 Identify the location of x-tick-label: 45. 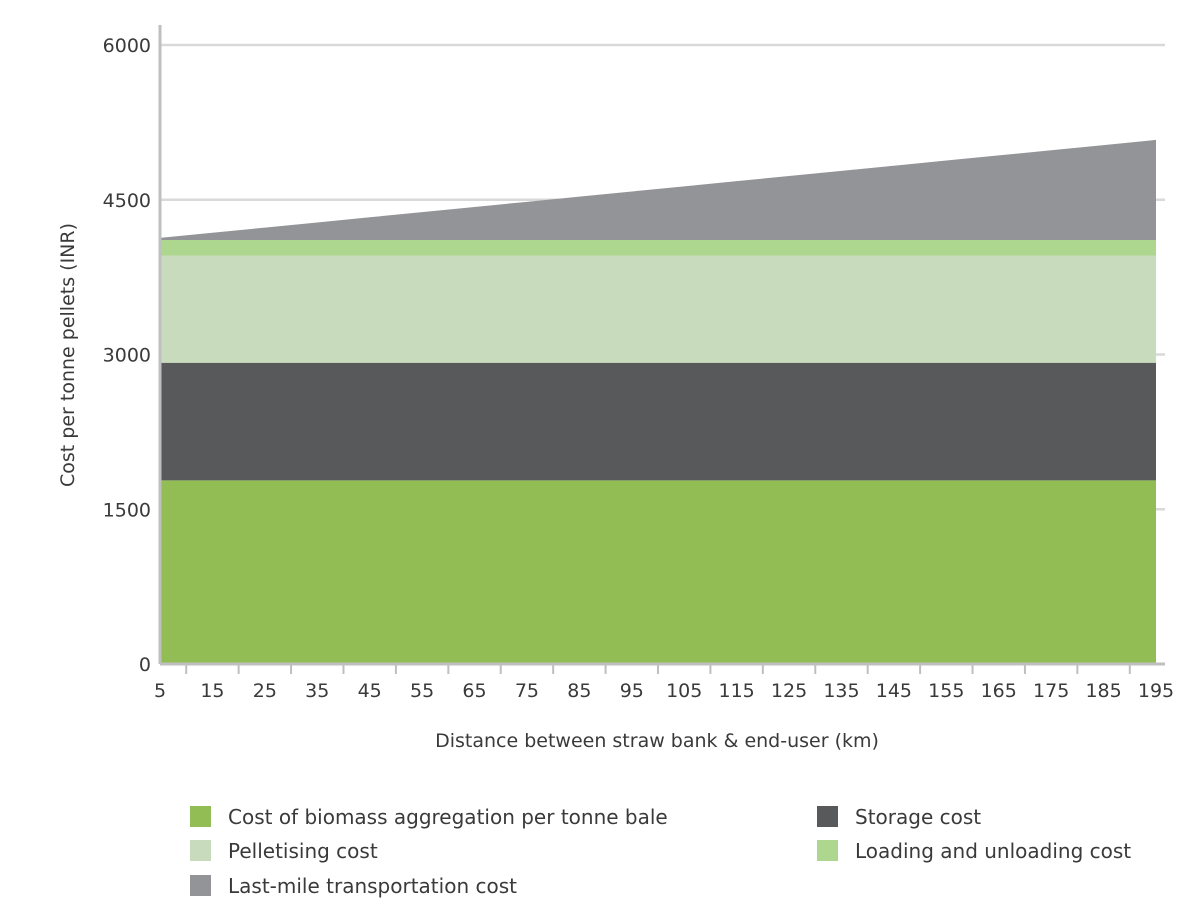
(370, 691).